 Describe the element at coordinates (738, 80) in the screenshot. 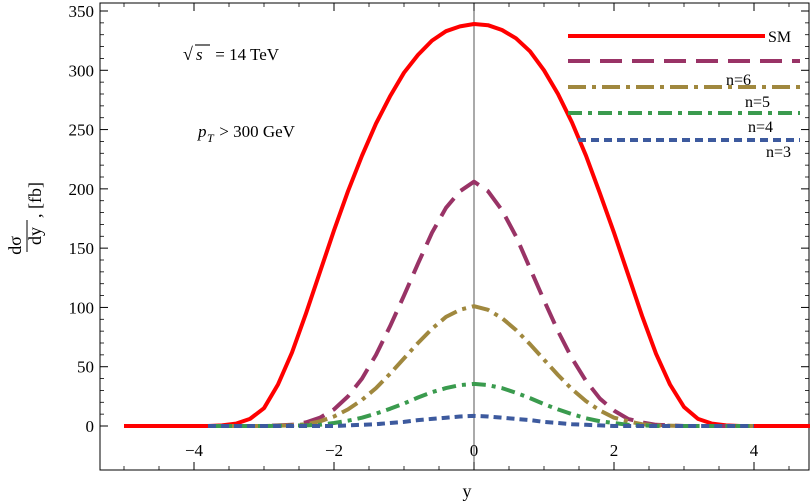

I see `legend-label-n6: n=6` at that location.